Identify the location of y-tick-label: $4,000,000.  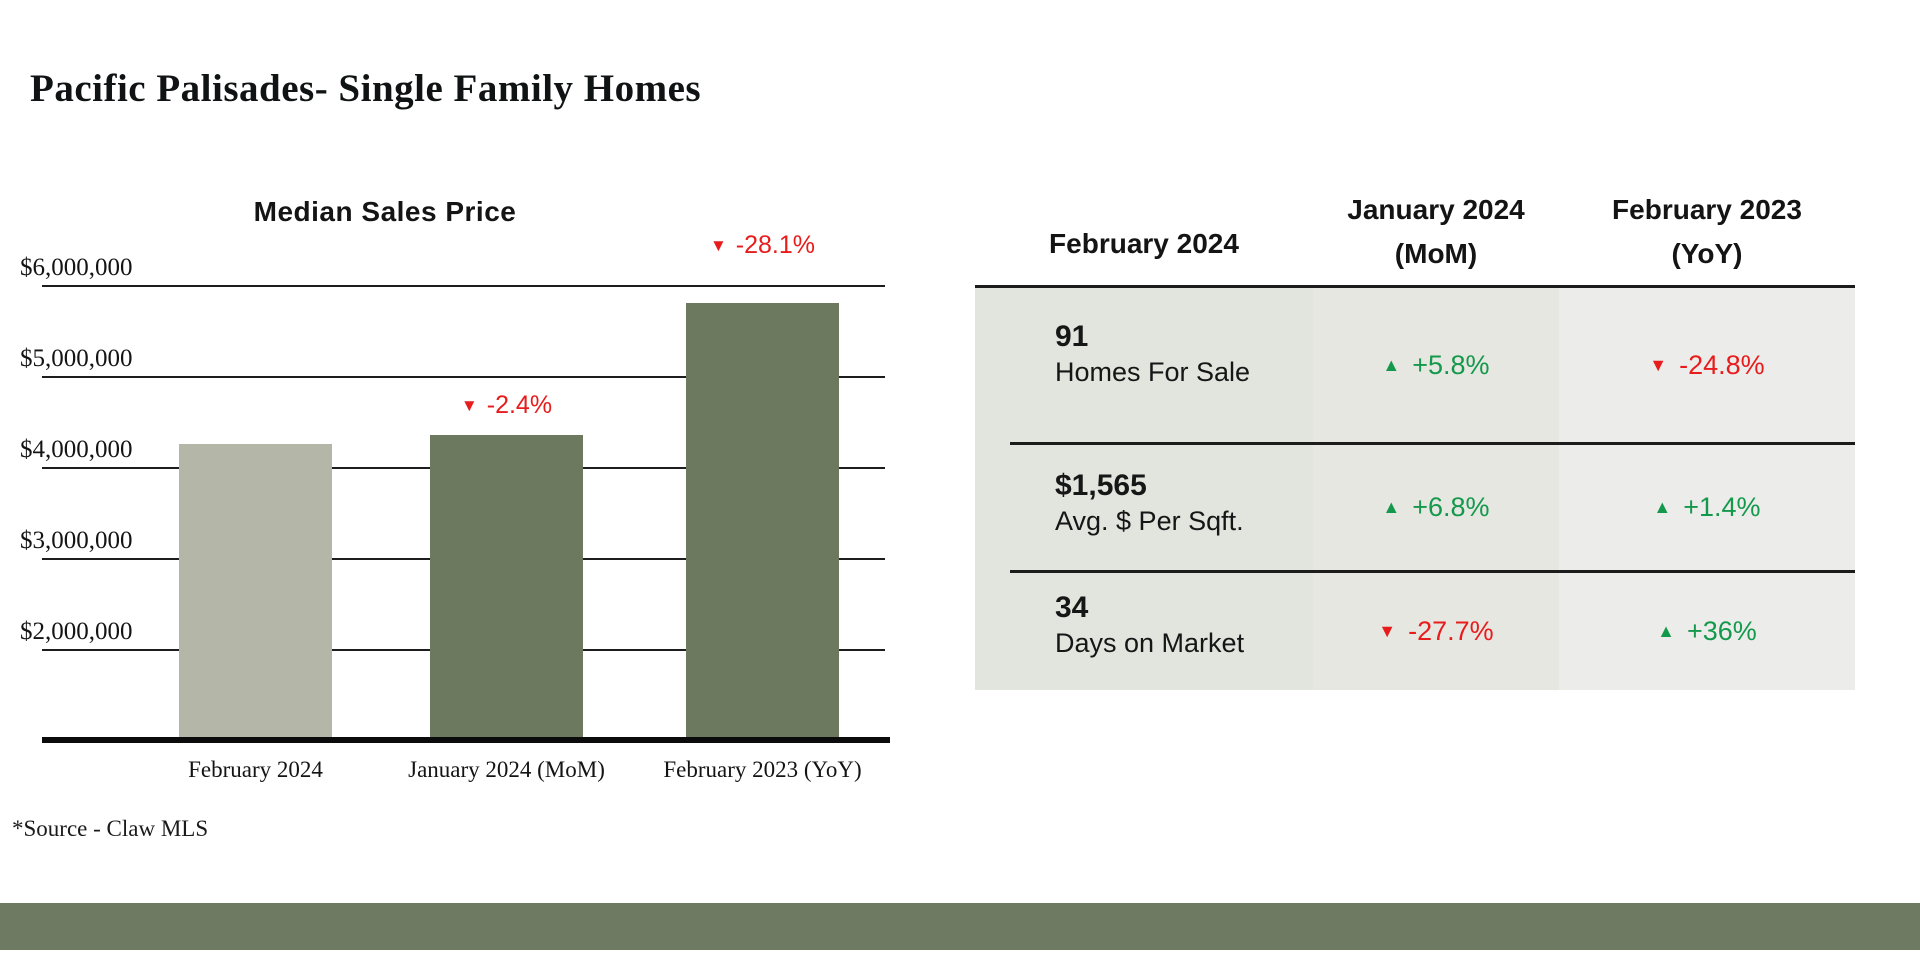
(76, 449).